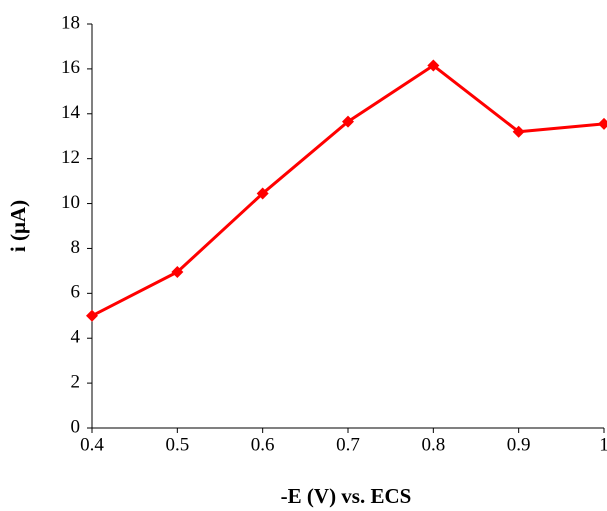 The image size is (607, 511). What do you see at coordinates (76, 337) in the screenshot?
I see `y-tick-label: 4` at bounding box center [76, 337].